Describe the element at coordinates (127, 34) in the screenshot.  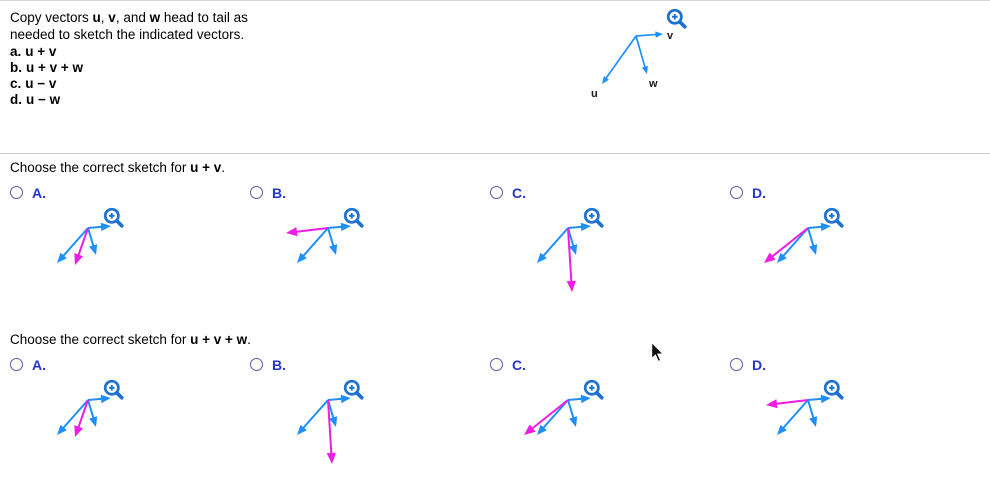
I see `problem-intro-line2: needed to sketch the indicated vectors.` at that location.